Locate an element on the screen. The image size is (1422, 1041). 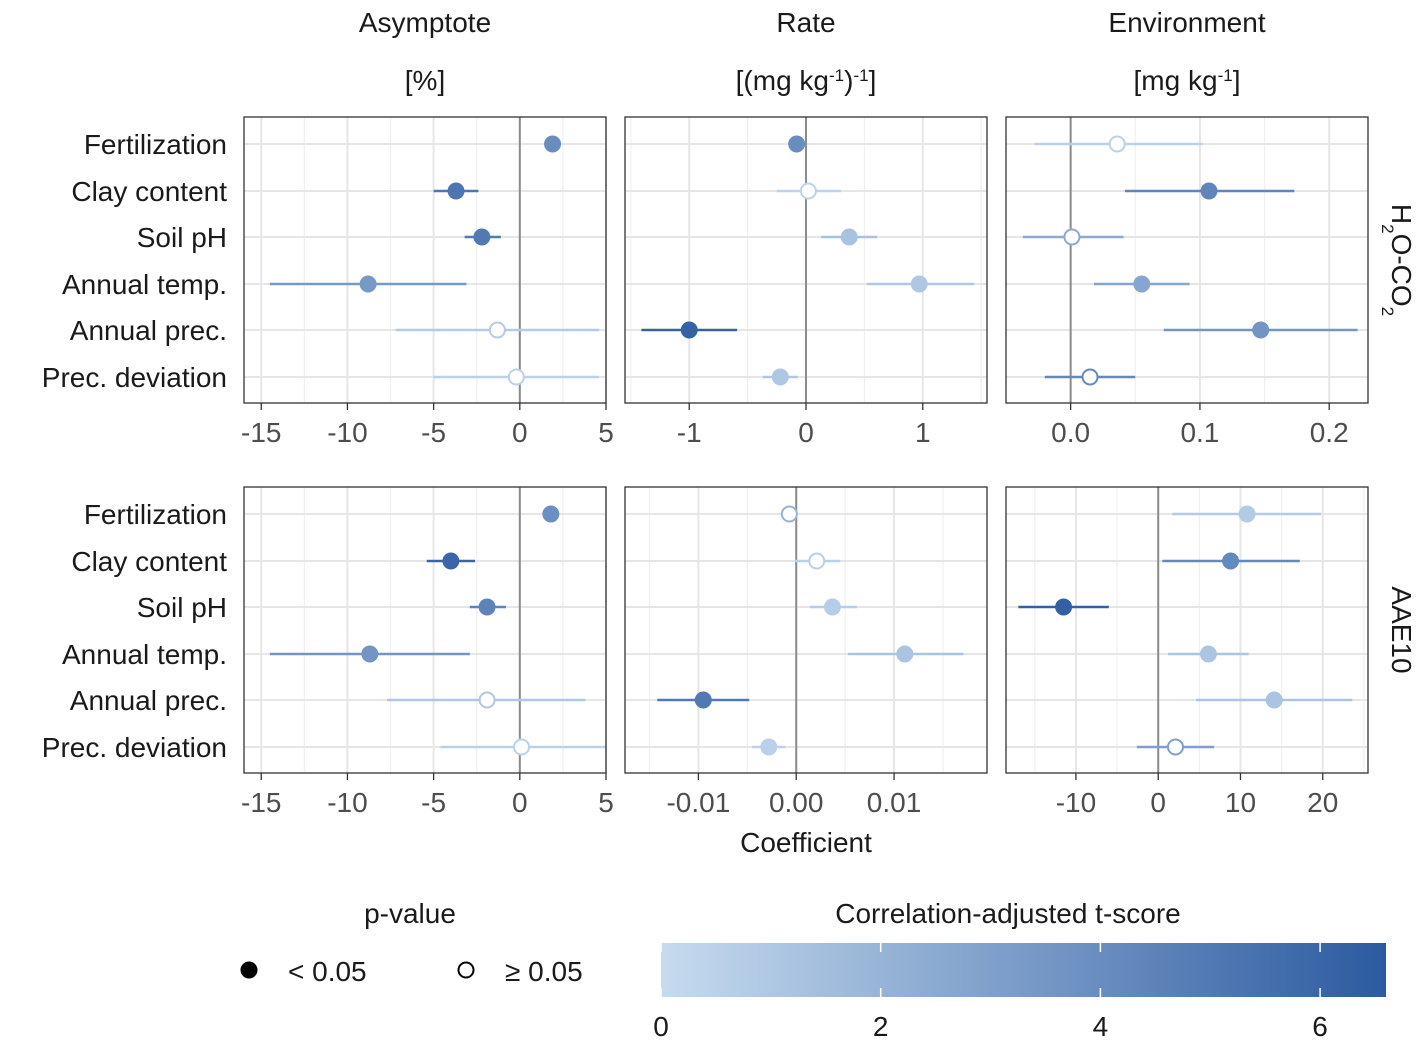
column-title-0: Asymptote is located at coordinates (425, 22).